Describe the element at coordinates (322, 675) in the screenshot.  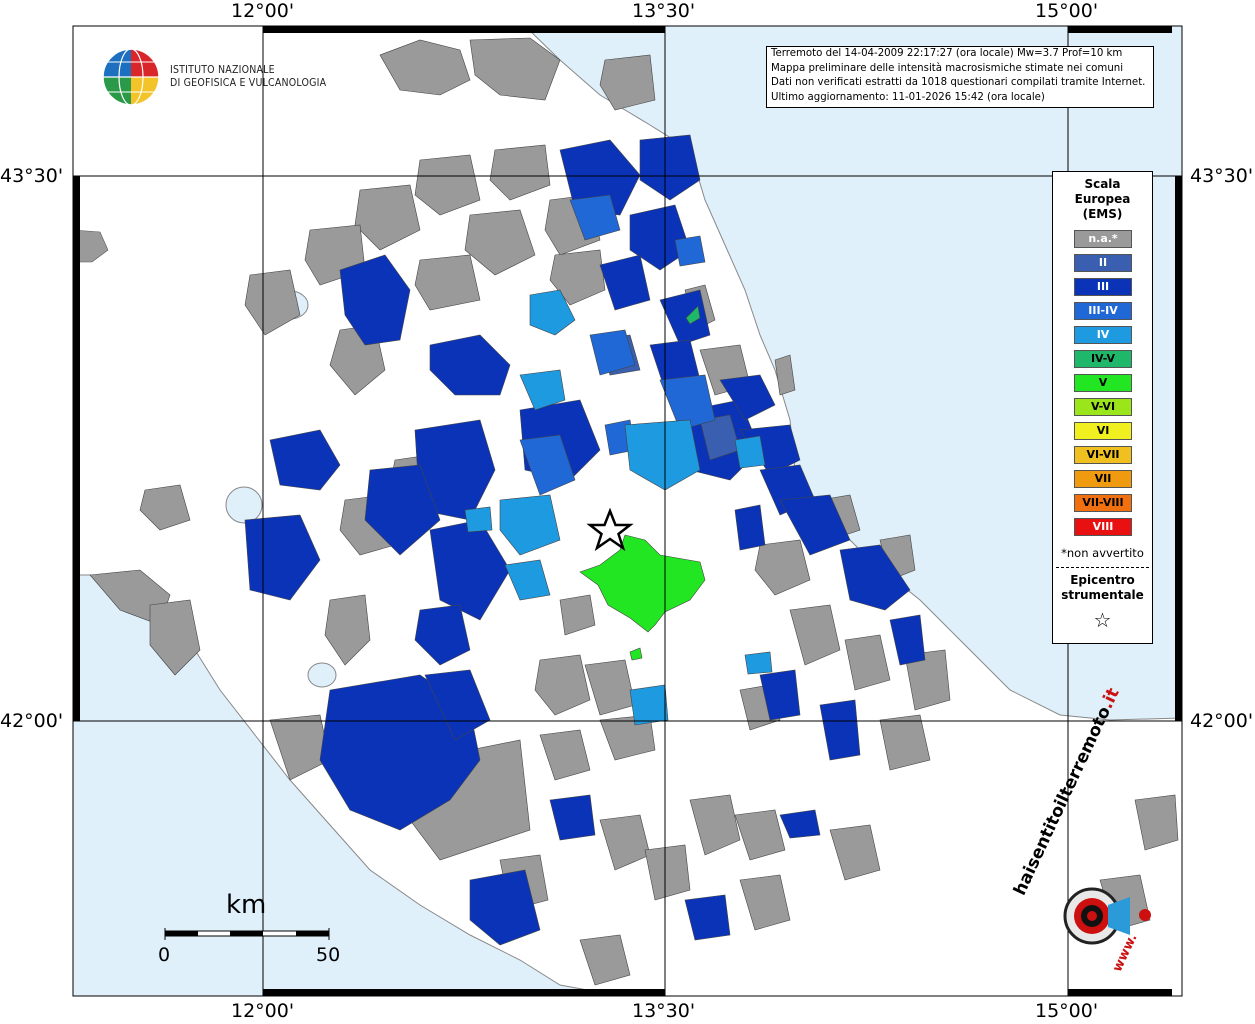
I see `lake-bracciano` at that location.